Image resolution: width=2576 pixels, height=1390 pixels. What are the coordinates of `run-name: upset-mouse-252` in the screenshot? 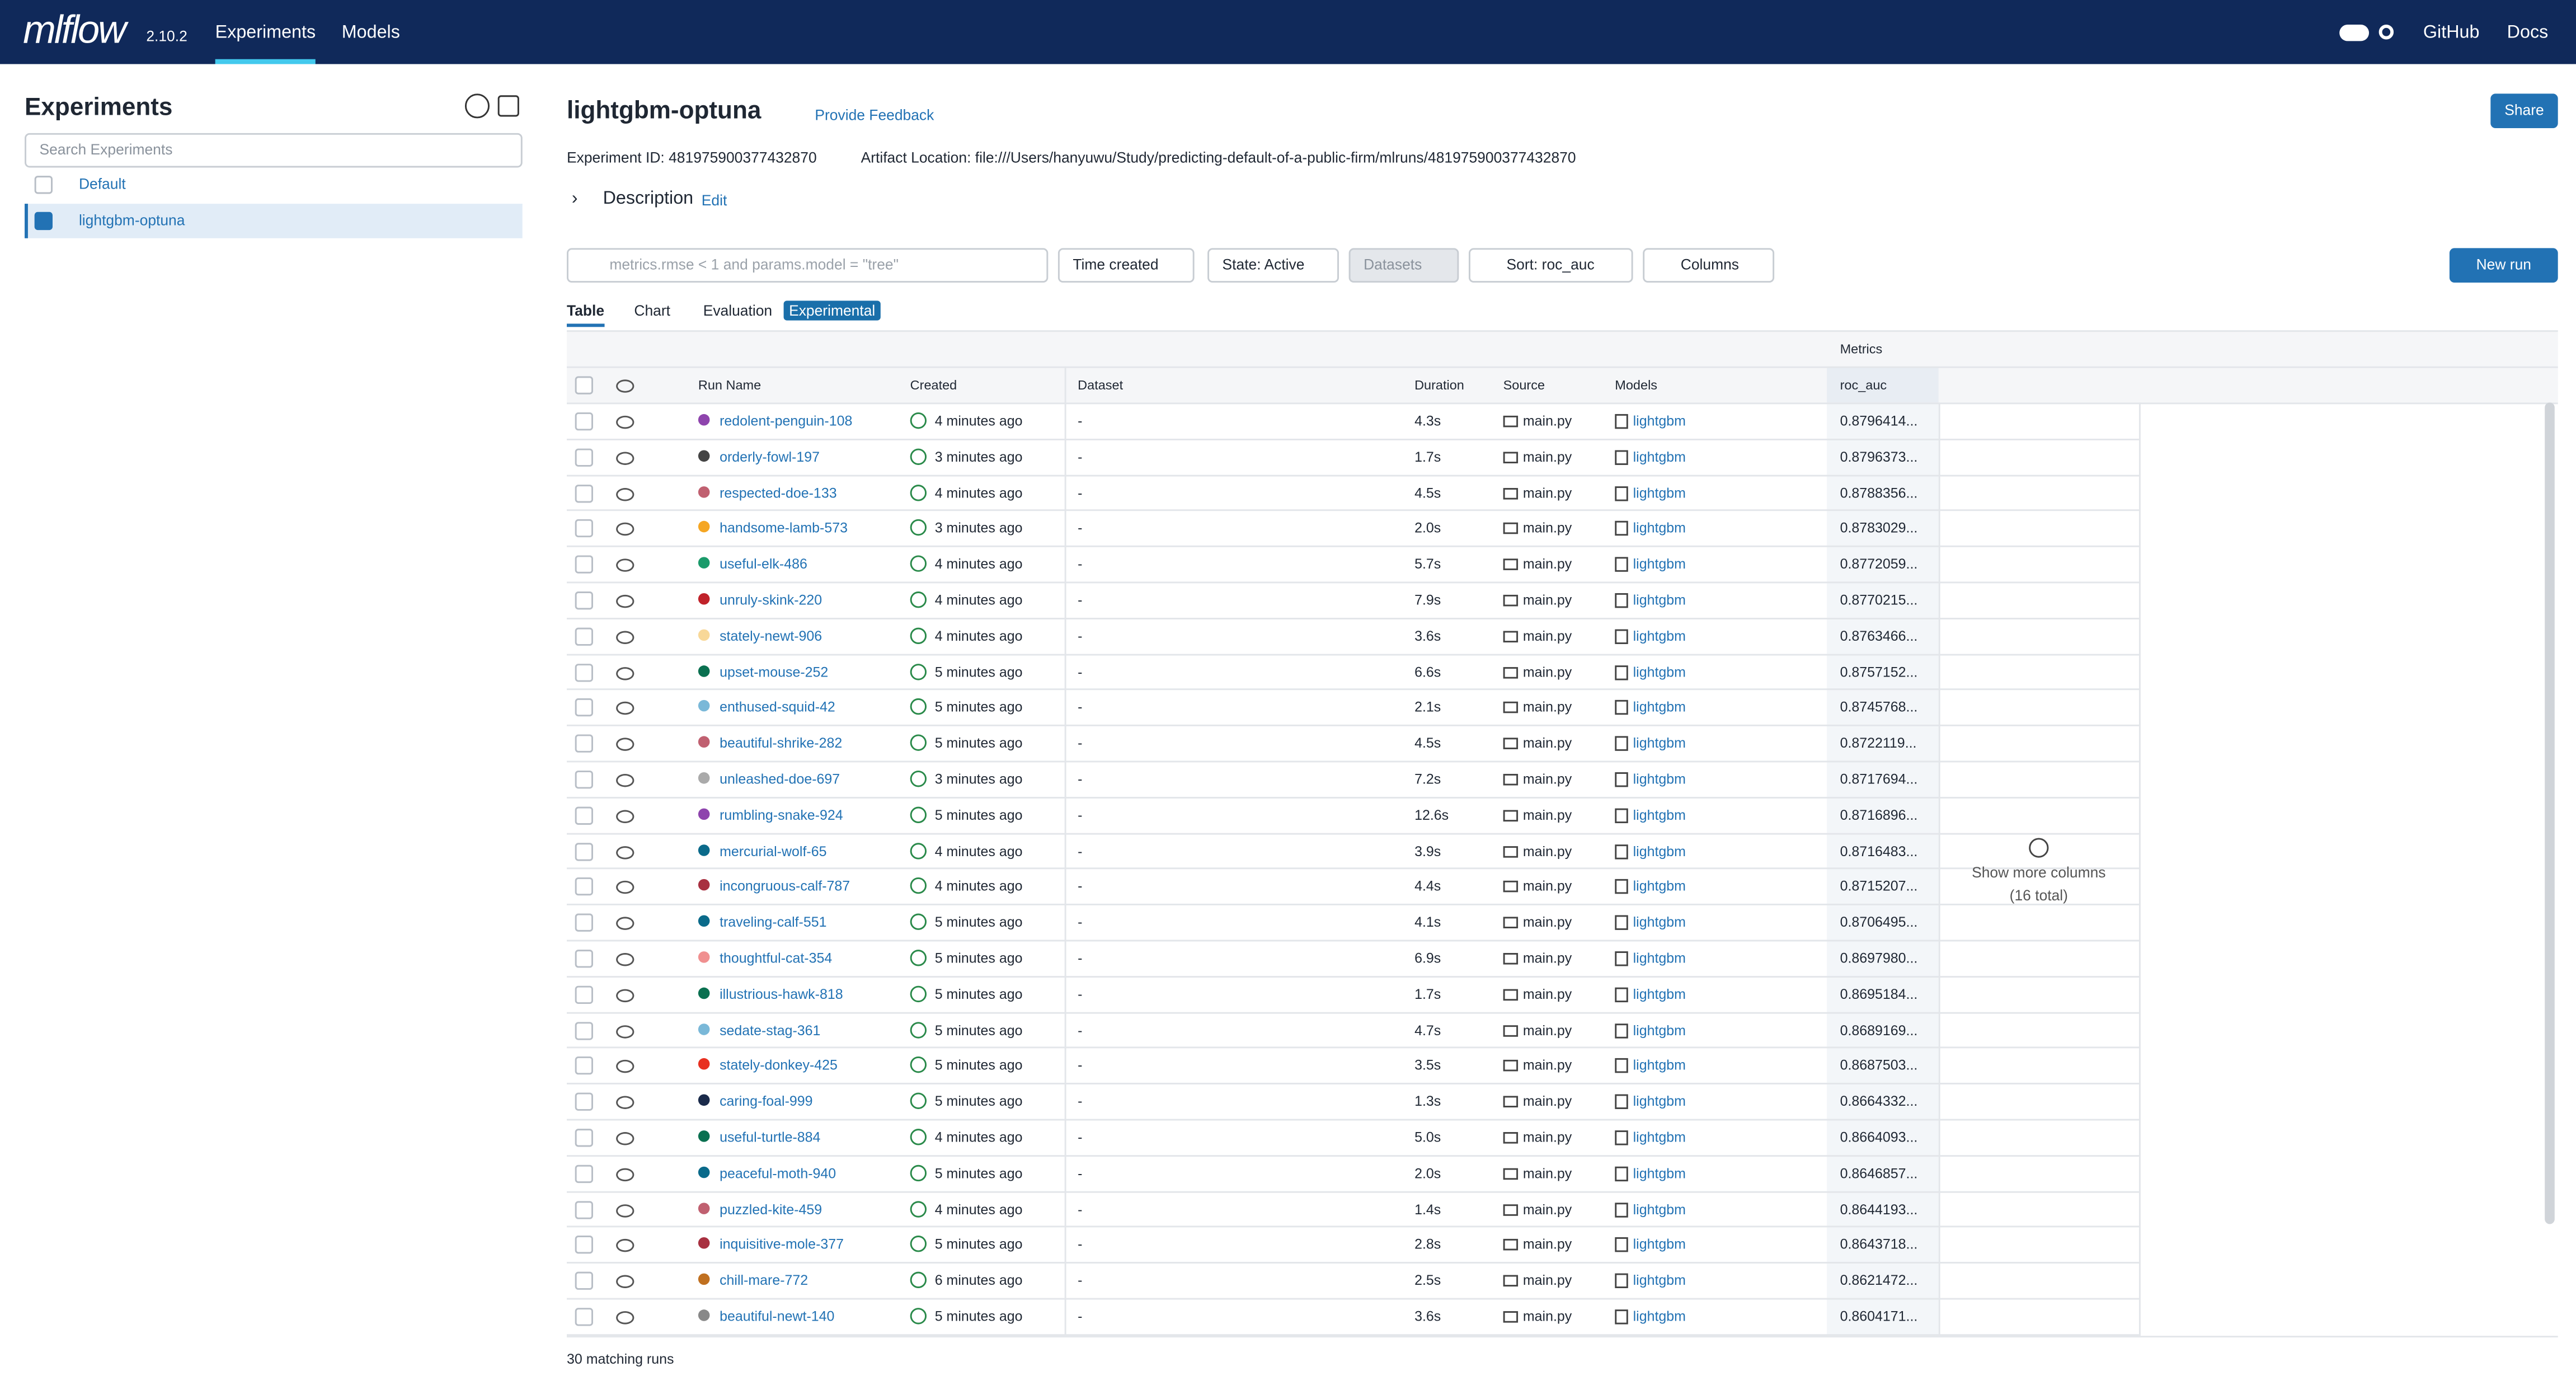 It's located at (774, 671).